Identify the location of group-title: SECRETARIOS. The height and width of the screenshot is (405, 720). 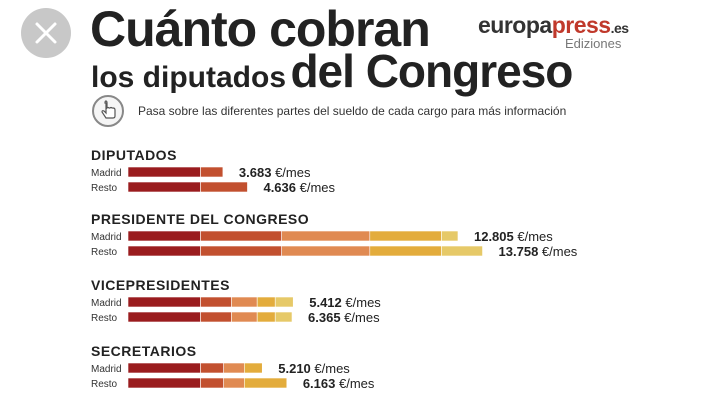
(144, 351).